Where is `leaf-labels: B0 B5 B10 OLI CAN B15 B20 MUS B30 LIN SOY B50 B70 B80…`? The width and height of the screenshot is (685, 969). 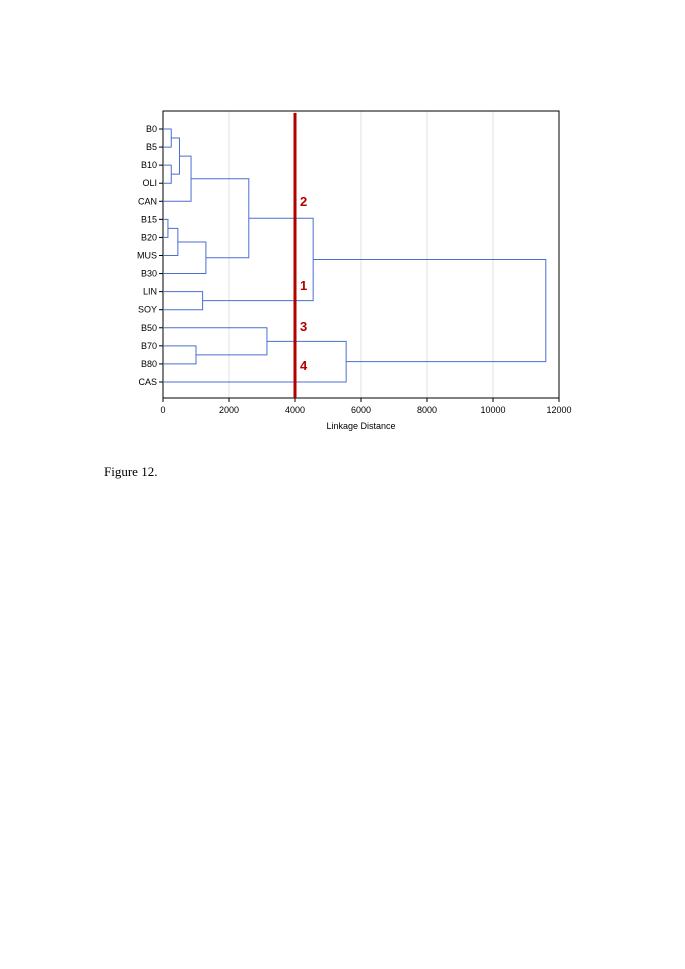
leaf-labels: B0 B5 B10 OLI CAN B15 B20 MUS B30 LIN SOY B50 B70 B80… is located at coordinates (150, 255).